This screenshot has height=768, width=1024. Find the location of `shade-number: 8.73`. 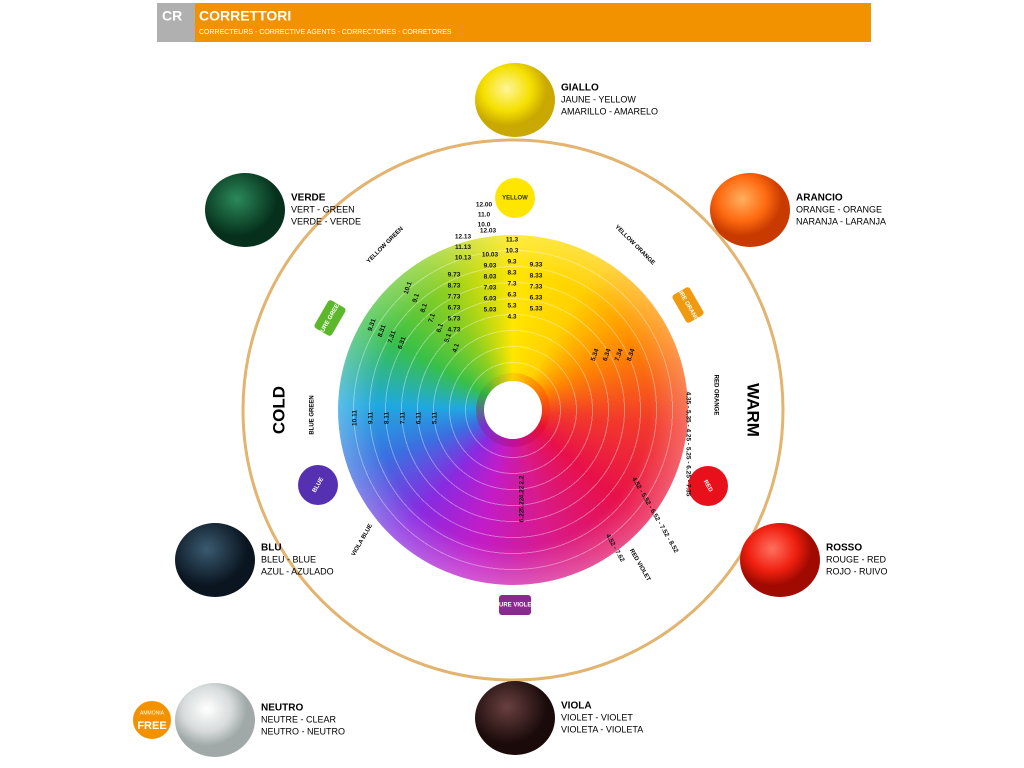

shade-number: 8.73 is located at coordinates (454, 286).